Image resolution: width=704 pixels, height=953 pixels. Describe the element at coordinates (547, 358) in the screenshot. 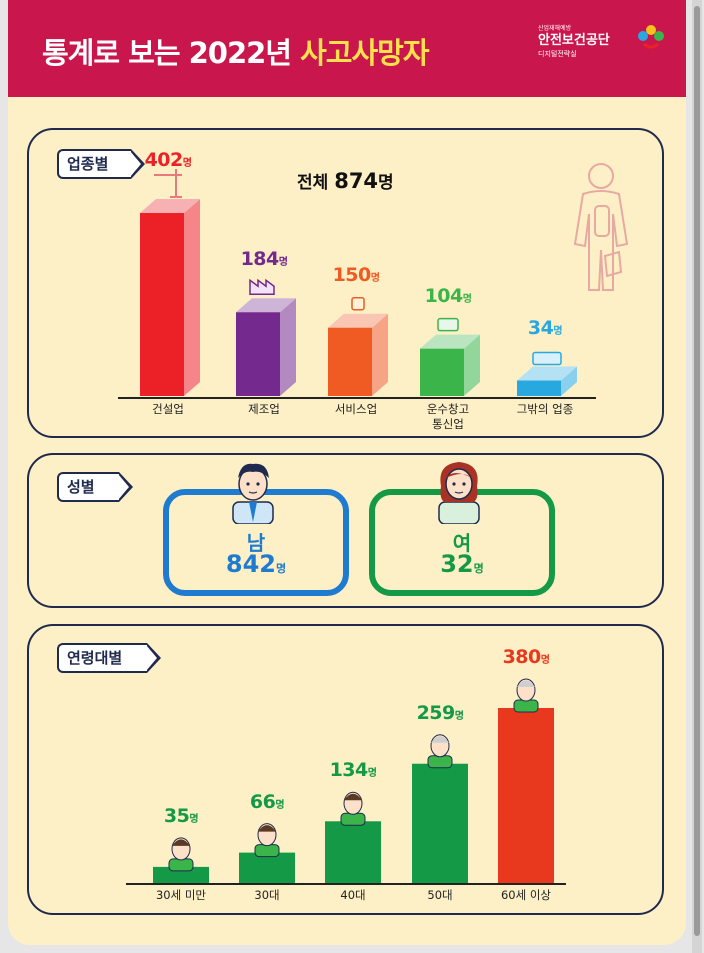

I see `etc-icon` at that location.